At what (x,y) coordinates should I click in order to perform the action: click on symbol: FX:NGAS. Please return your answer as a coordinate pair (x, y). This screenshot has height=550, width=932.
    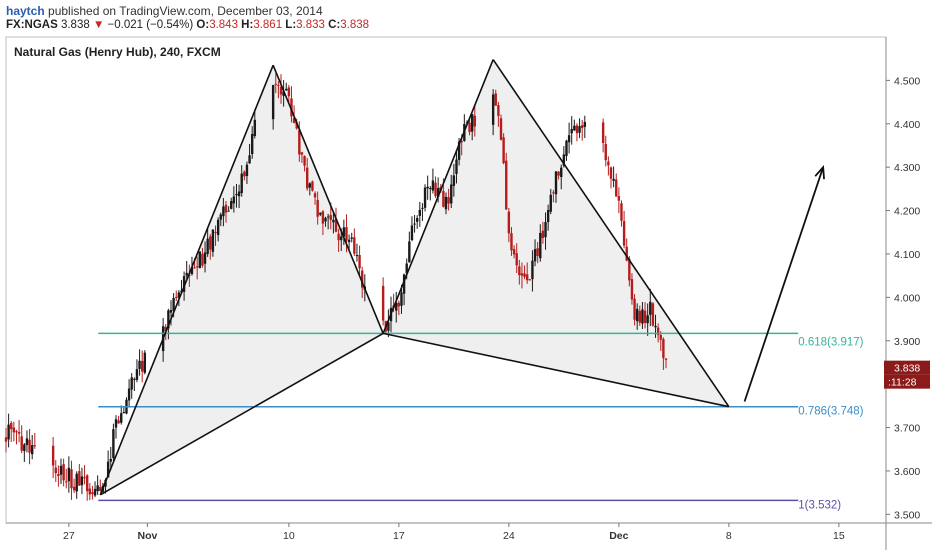
    Looking at the image, I should click on (32, 25).